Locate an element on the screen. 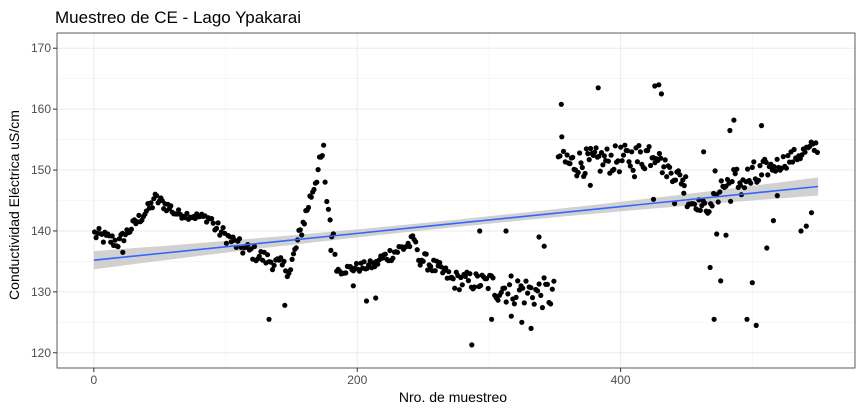  y-tick-label: 170 is located at coordinates (41, 48).